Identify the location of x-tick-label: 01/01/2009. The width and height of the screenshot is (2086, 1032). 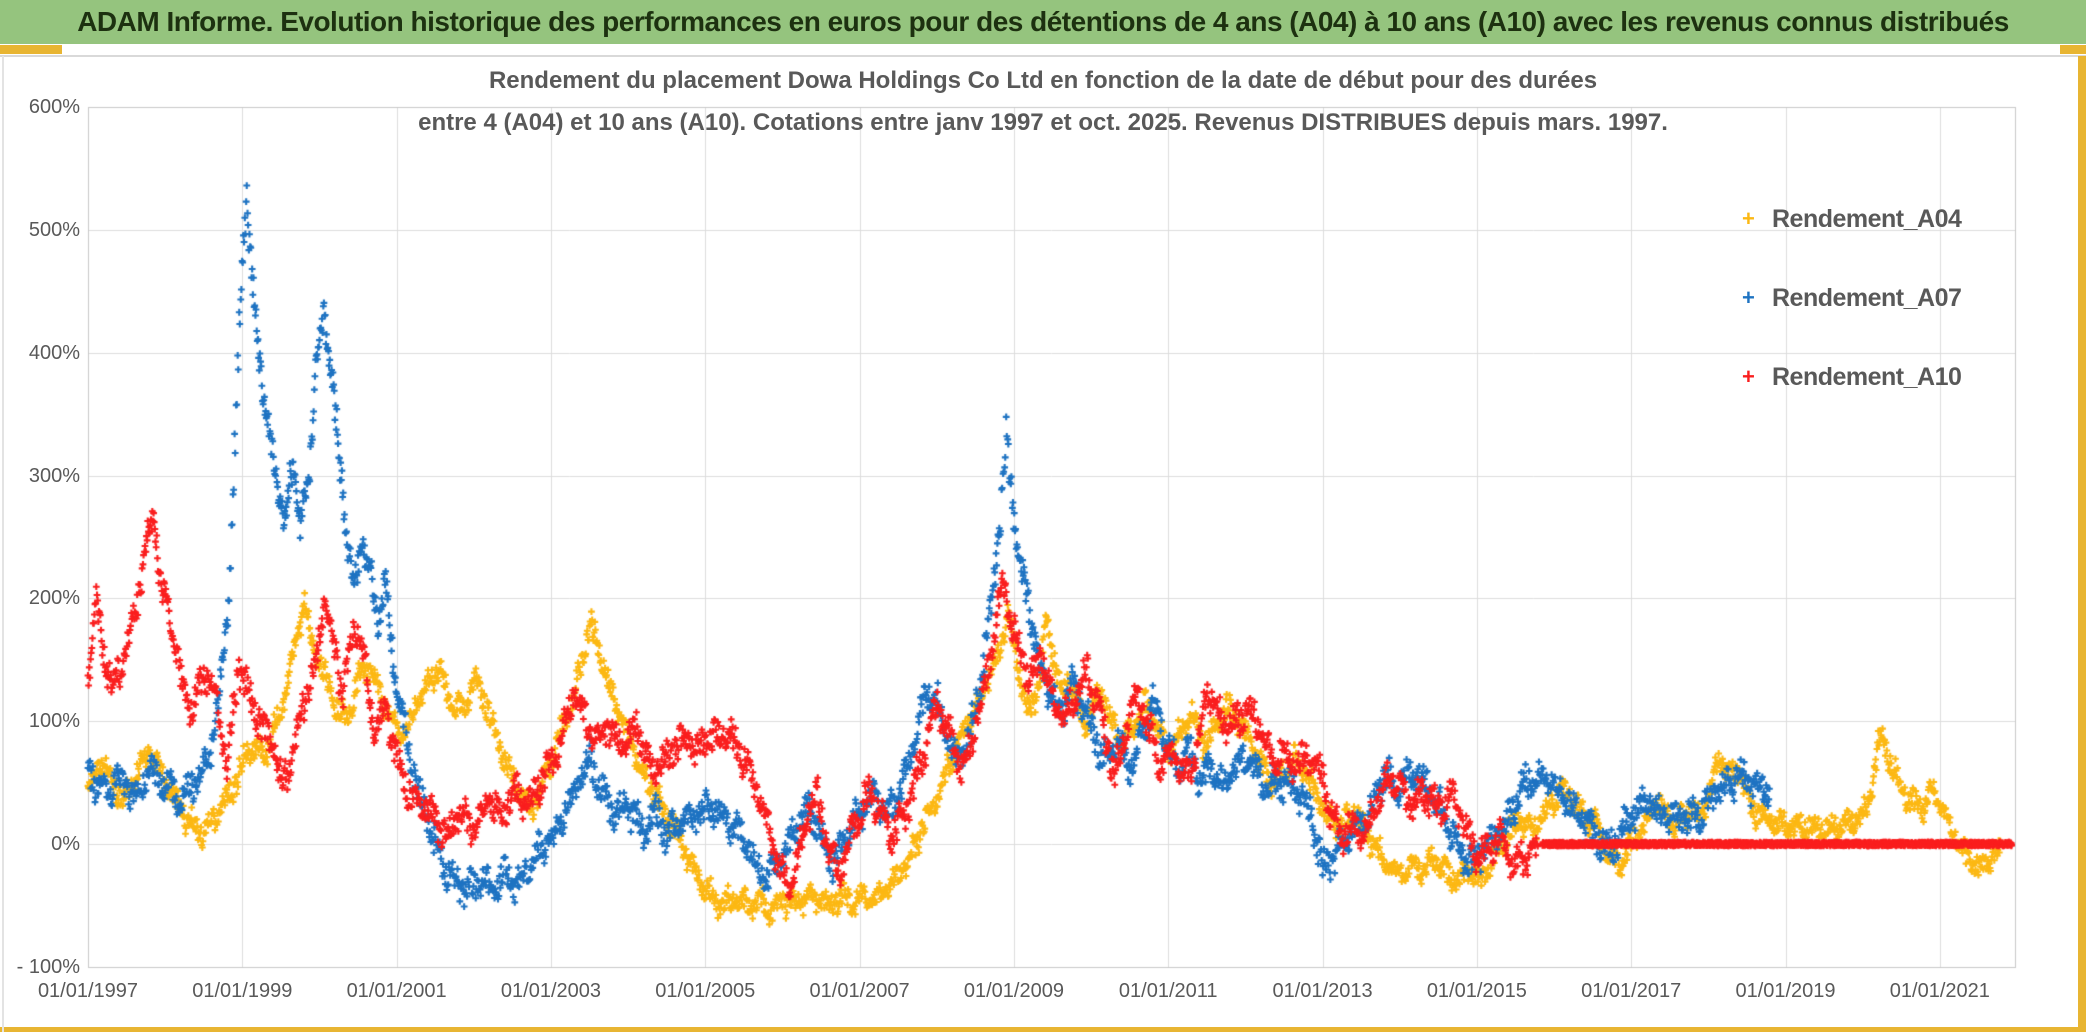
(1013, 991).